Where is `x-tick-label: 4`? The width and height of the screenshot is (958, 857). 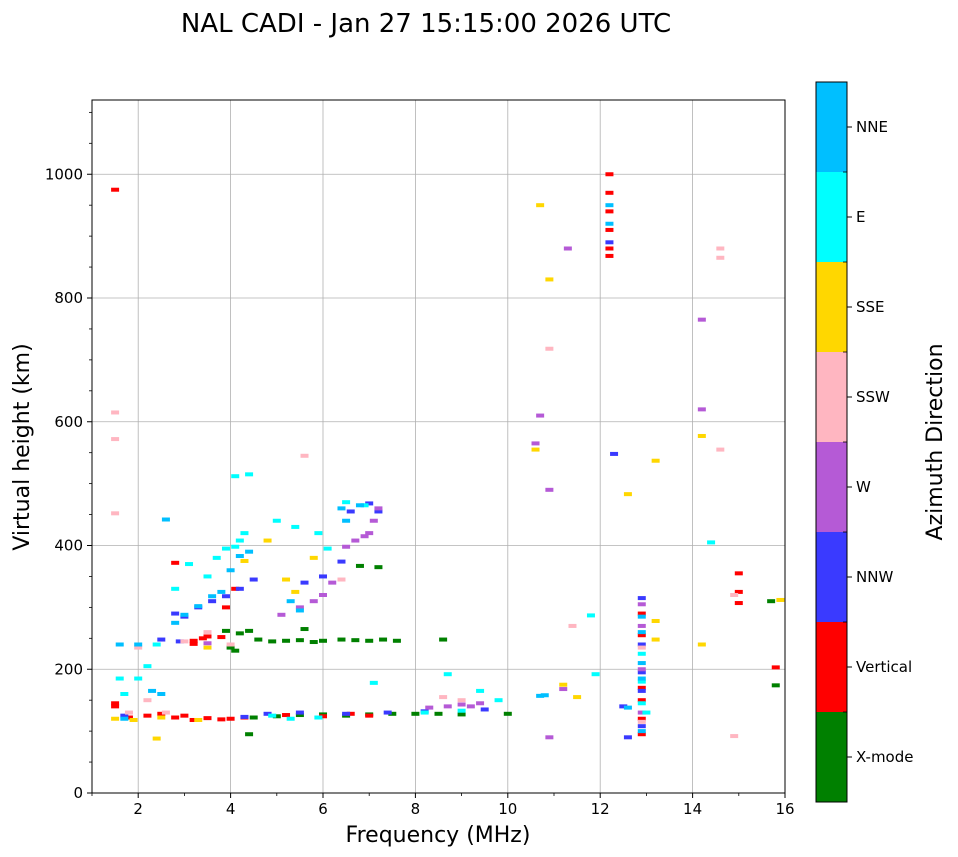 x-tick-label: 4 is located at coordinates (231, 809).